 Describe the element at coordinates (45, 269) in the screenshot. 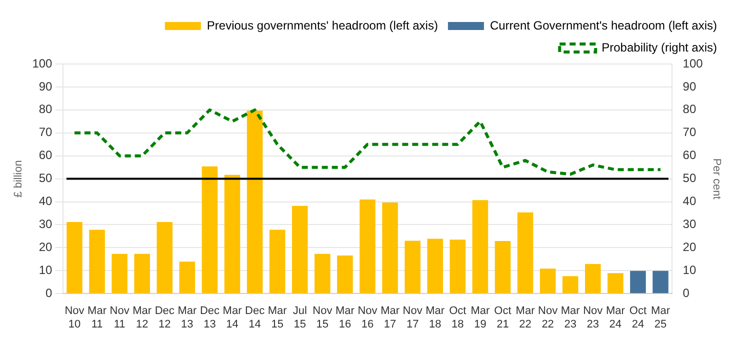

I see `y-tick-label: 10` at that location.